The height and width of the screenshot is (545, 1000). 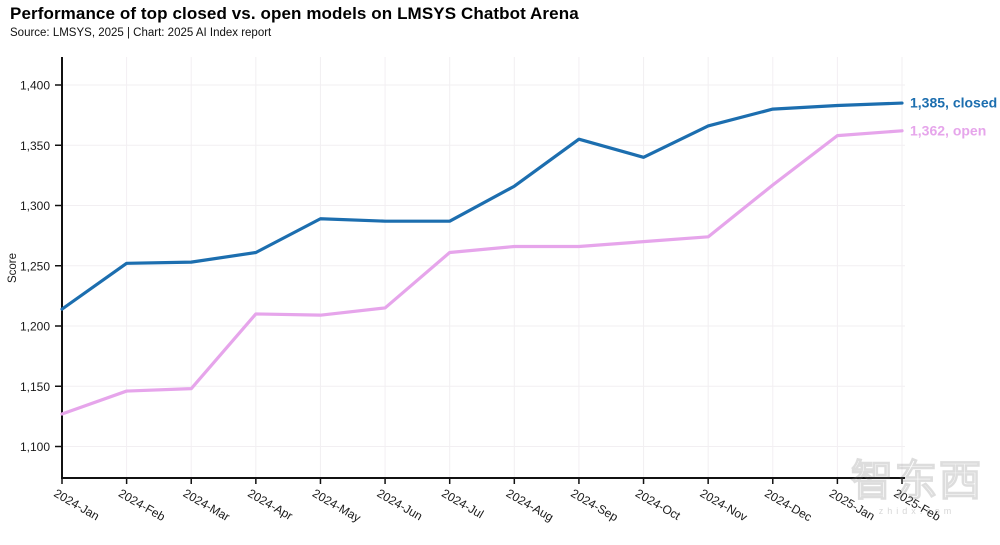 I want to click on x-tick-label: 2024-Sep, so click(x=594, y=505).